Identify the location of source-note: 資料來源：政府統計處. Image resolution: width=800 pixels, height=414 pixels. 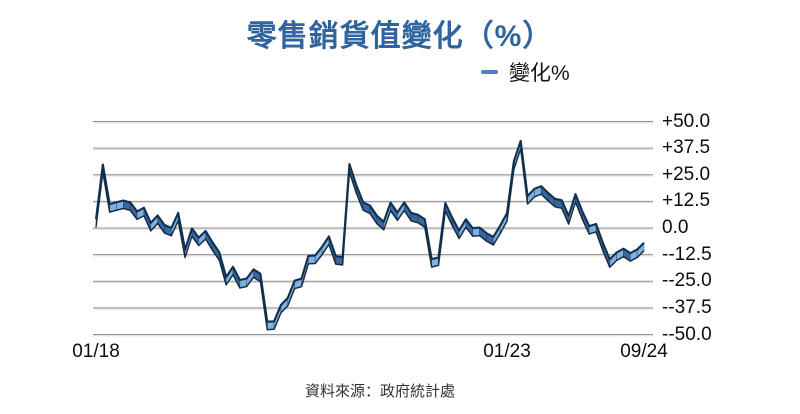
(380, 391).